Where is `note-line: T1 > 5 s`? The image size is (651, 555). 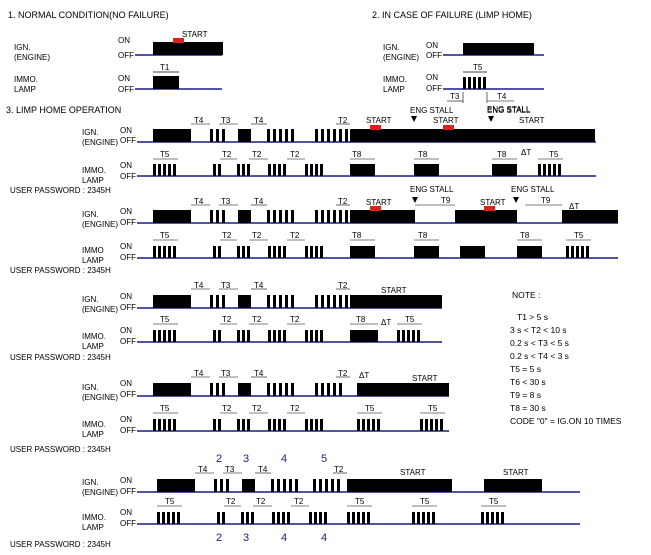
note-line: T1 > 5 s is located at coordinates (532, 317).